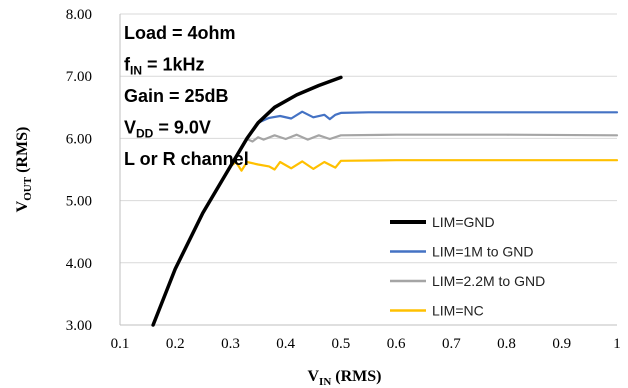 Image resolution: width=628 pixels, height=388 pixels. I want to click on x-tick-label: 0.5, so click(341, 344).